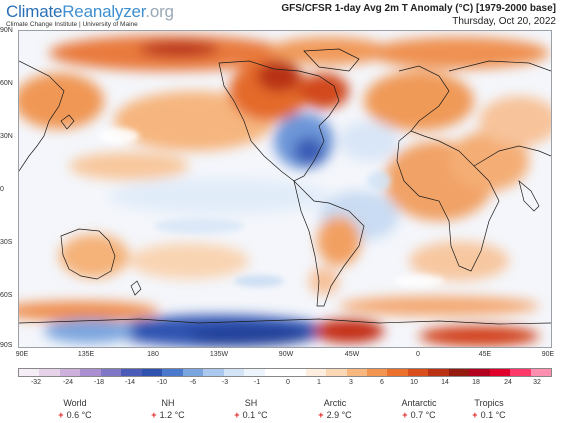  What do you see at coordinates (79, 415) in the screenshot?
I see `stat-value: 0.6 °C` at bounding box center [79, 415].